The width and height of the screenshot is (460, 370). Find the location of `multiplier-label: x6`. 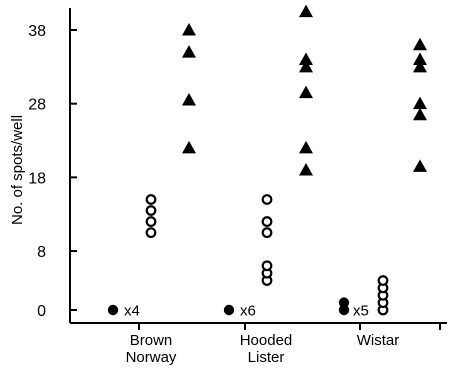

multiplier-label: x6 is located at coordinates (248, 311).